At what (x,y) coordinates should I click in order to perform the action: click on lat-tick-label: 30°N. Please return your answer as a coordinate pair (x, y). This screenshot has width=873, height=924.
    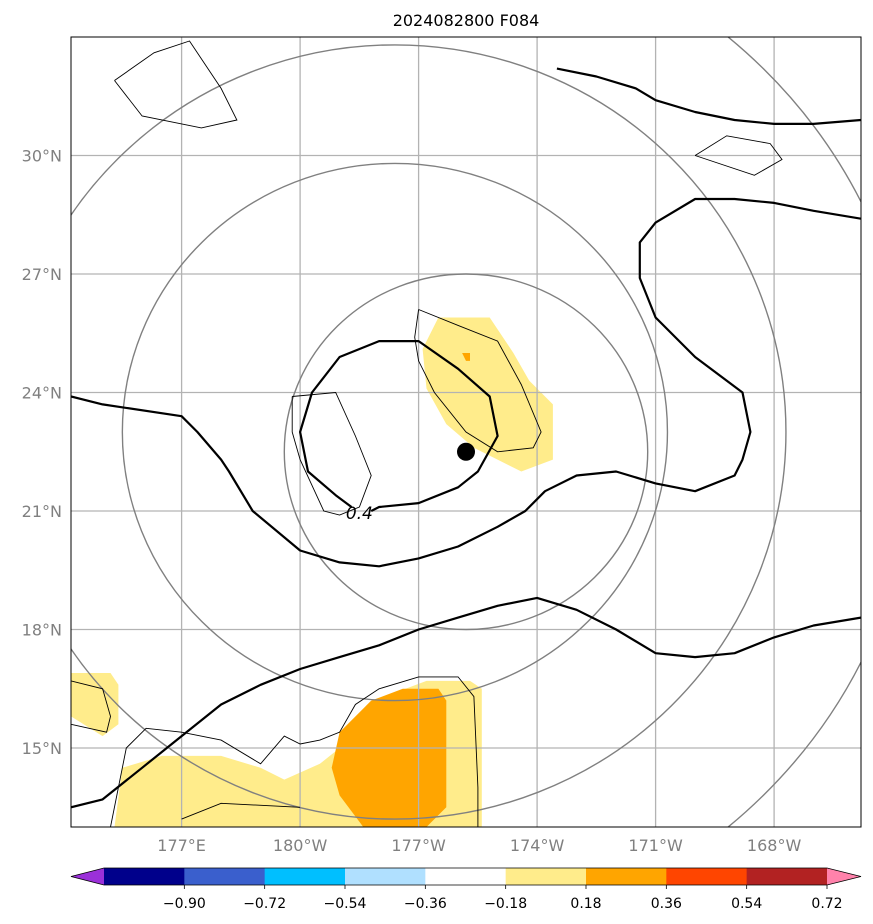
    Looking at the image, I should click on (42, 156).